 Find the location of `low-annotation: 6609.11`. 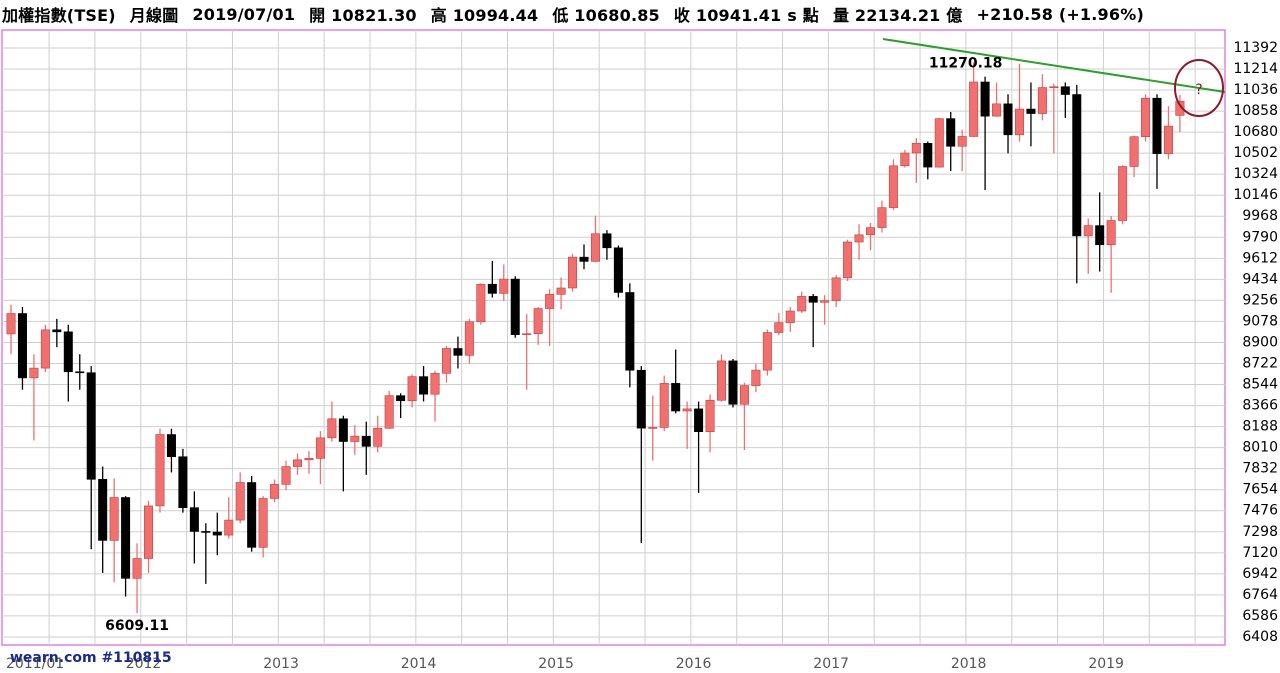

low-annotation: 6609.11 is located at coordinates (137, 626).